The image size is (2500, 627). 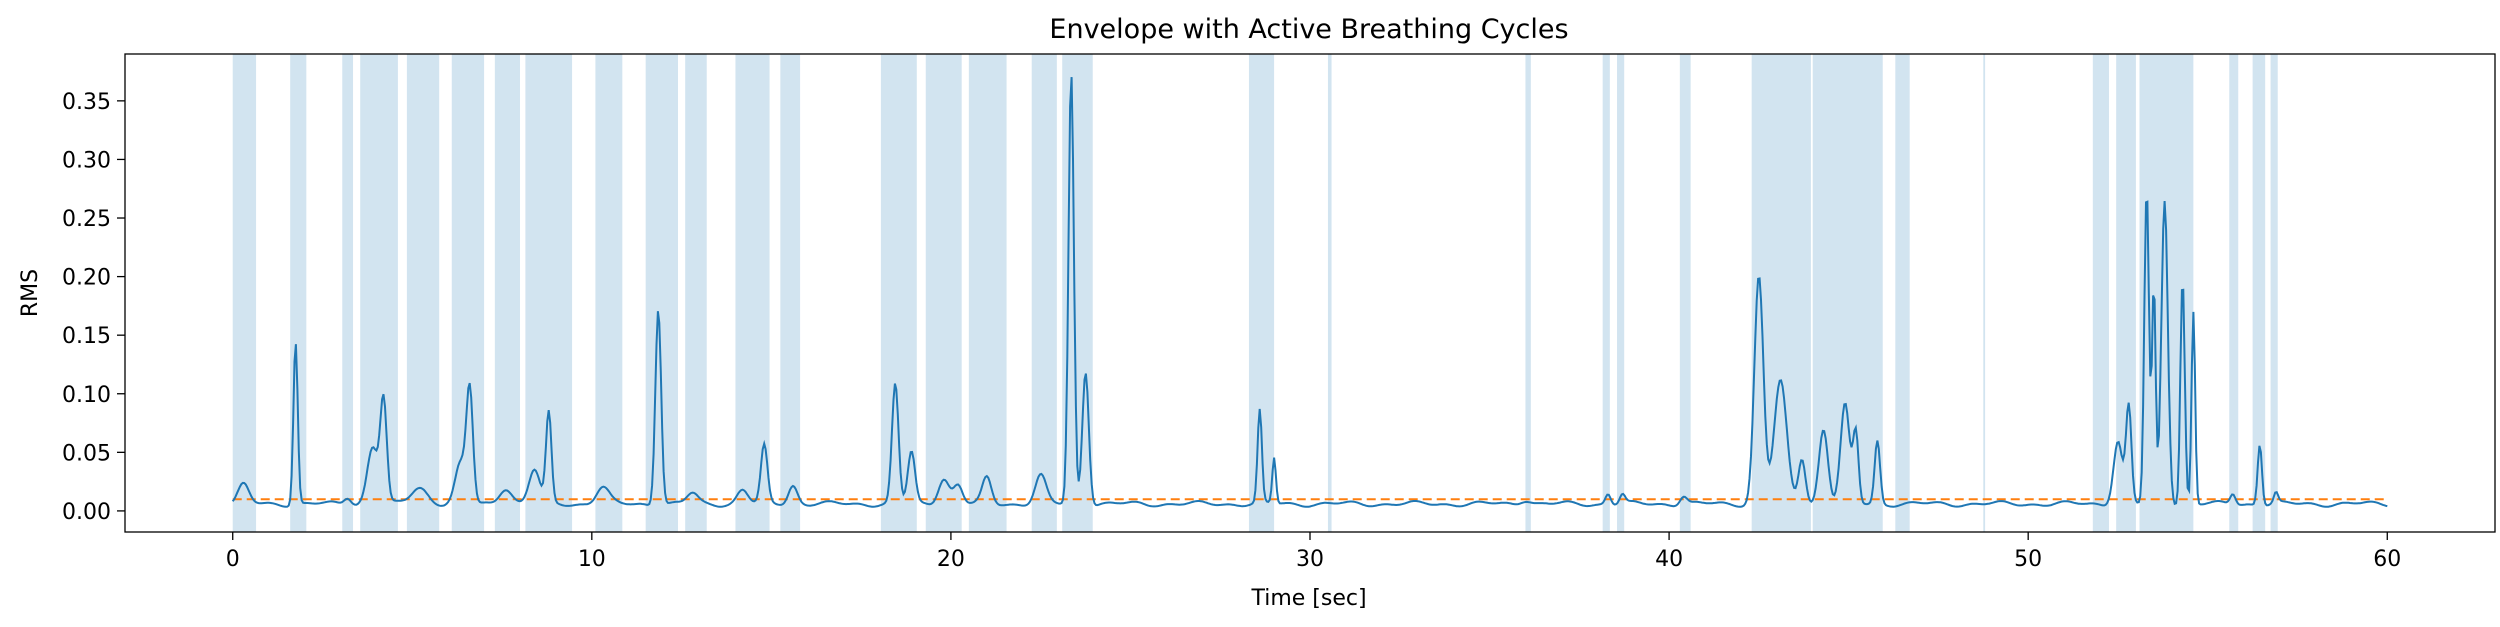 I want to click on y-tick-label-1: 0.05, so click(x=86, y=453).